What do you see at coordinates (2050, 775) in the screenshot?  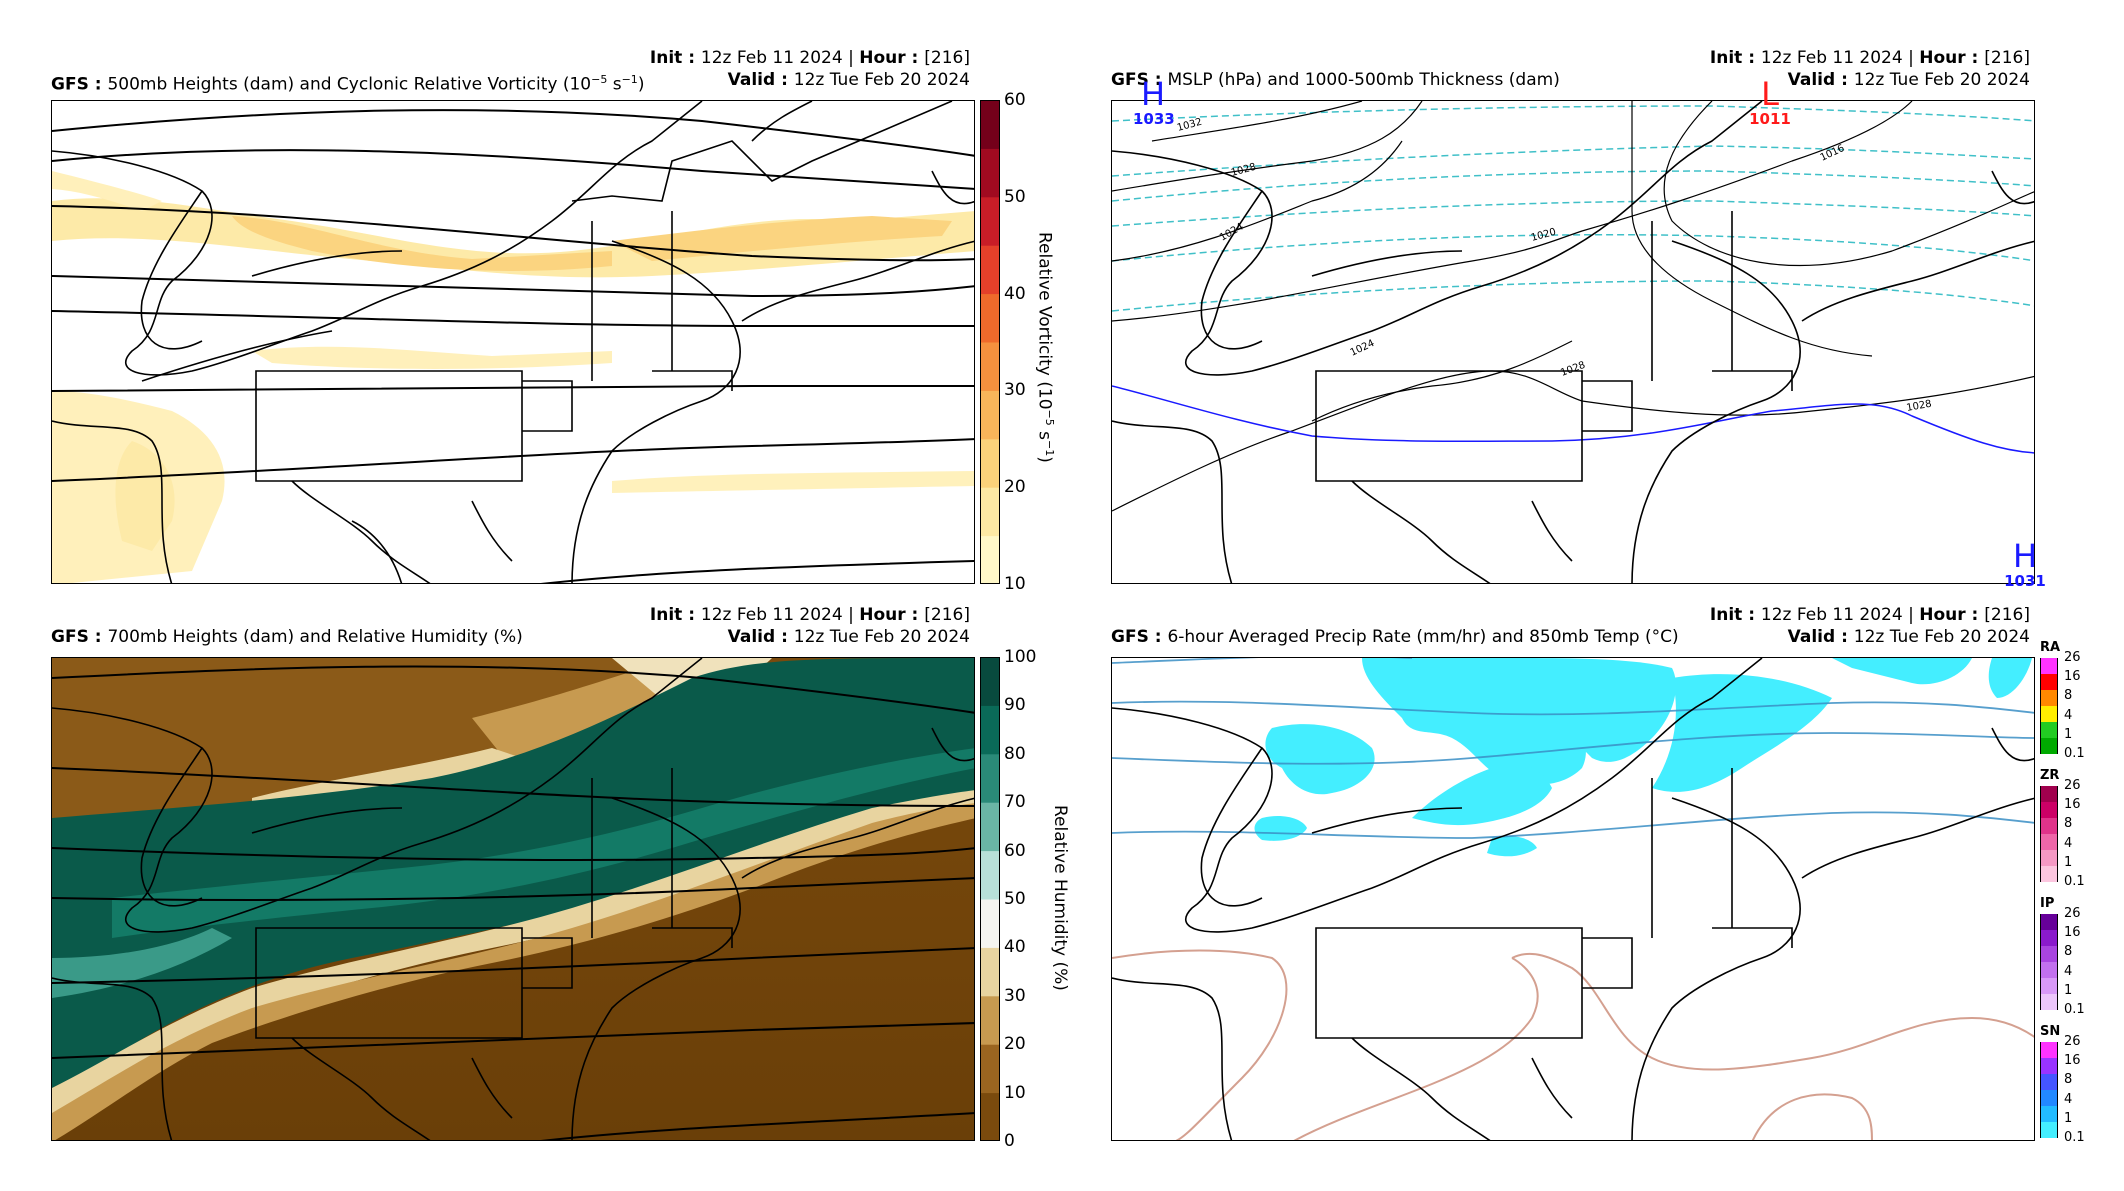 I see `ptype-label: ZR` at bounding box center [2050, 775].